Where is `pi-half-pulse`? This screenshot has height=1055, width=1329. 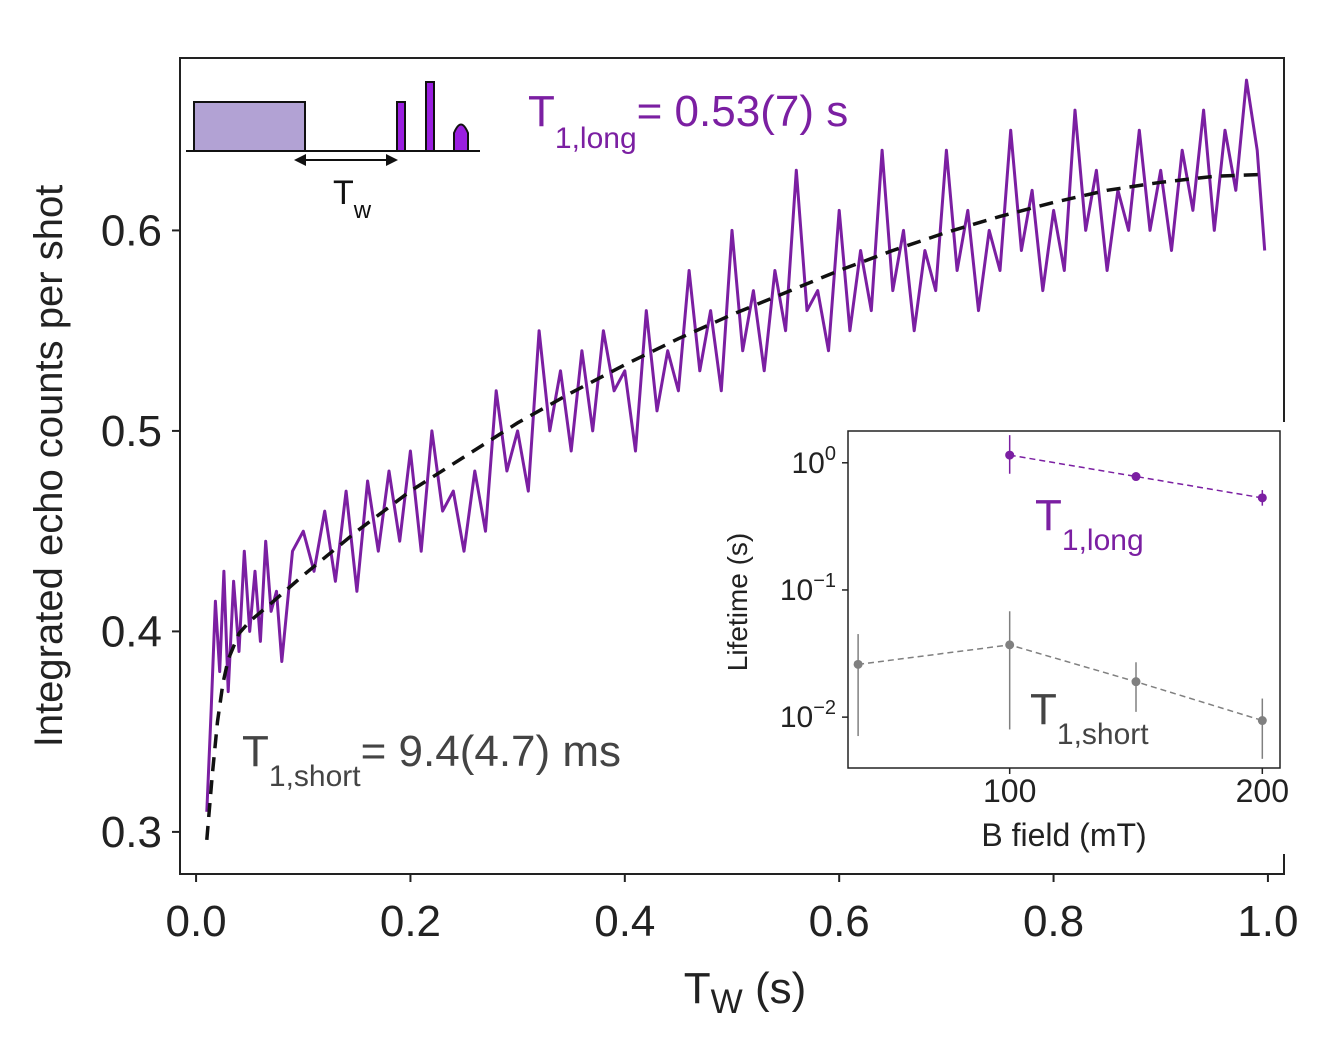
pi-half-pulse is located at coordinates (401, 126).